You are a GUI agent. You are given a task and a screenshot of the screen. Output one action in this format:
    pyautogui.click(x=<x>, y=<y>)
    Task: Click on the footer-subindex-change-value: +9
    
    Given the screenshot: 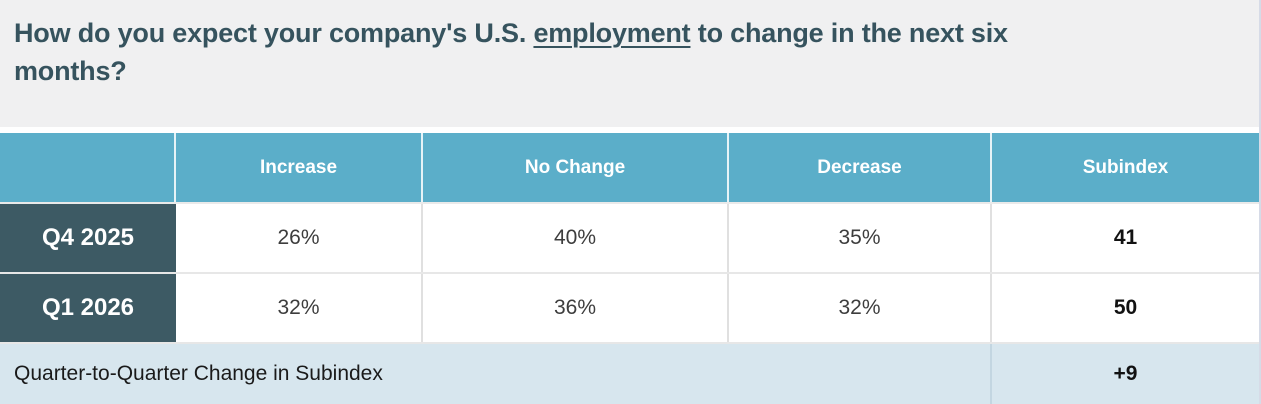 What is the action you would take?
    pyautogui.click(x=1125, y=373)
    